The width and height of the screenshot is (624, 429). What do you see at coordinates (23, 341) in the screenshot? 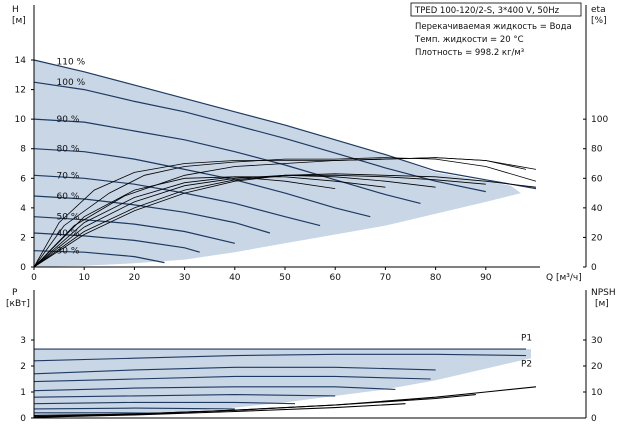
I see `power-y-tick-label: 3` at bounding box center [23, 341].